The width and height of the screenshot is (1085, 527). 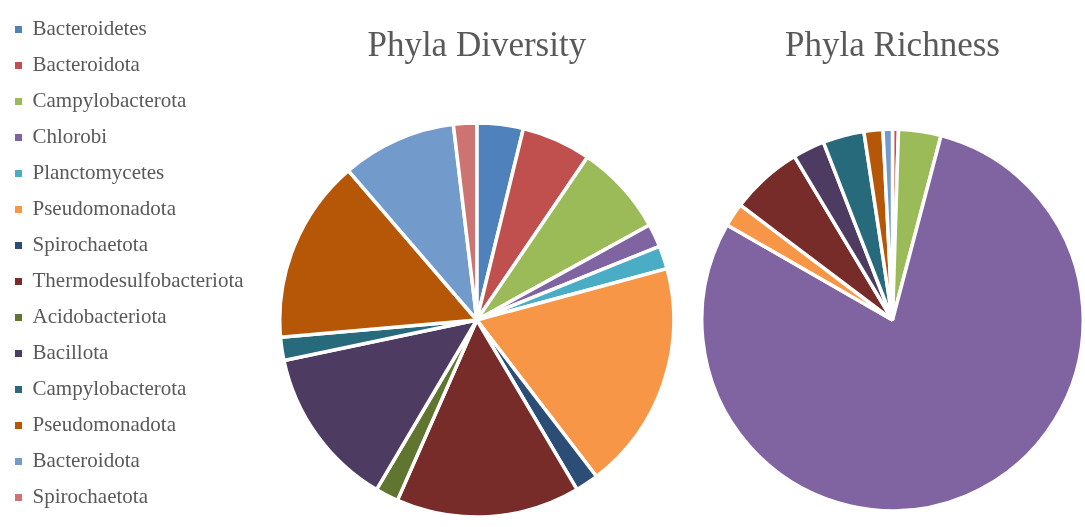 What do you see at coordinates (892, 45) in the screenshot?
I see `slice-label: Phyla Richness` at bounding box center [892, 45].